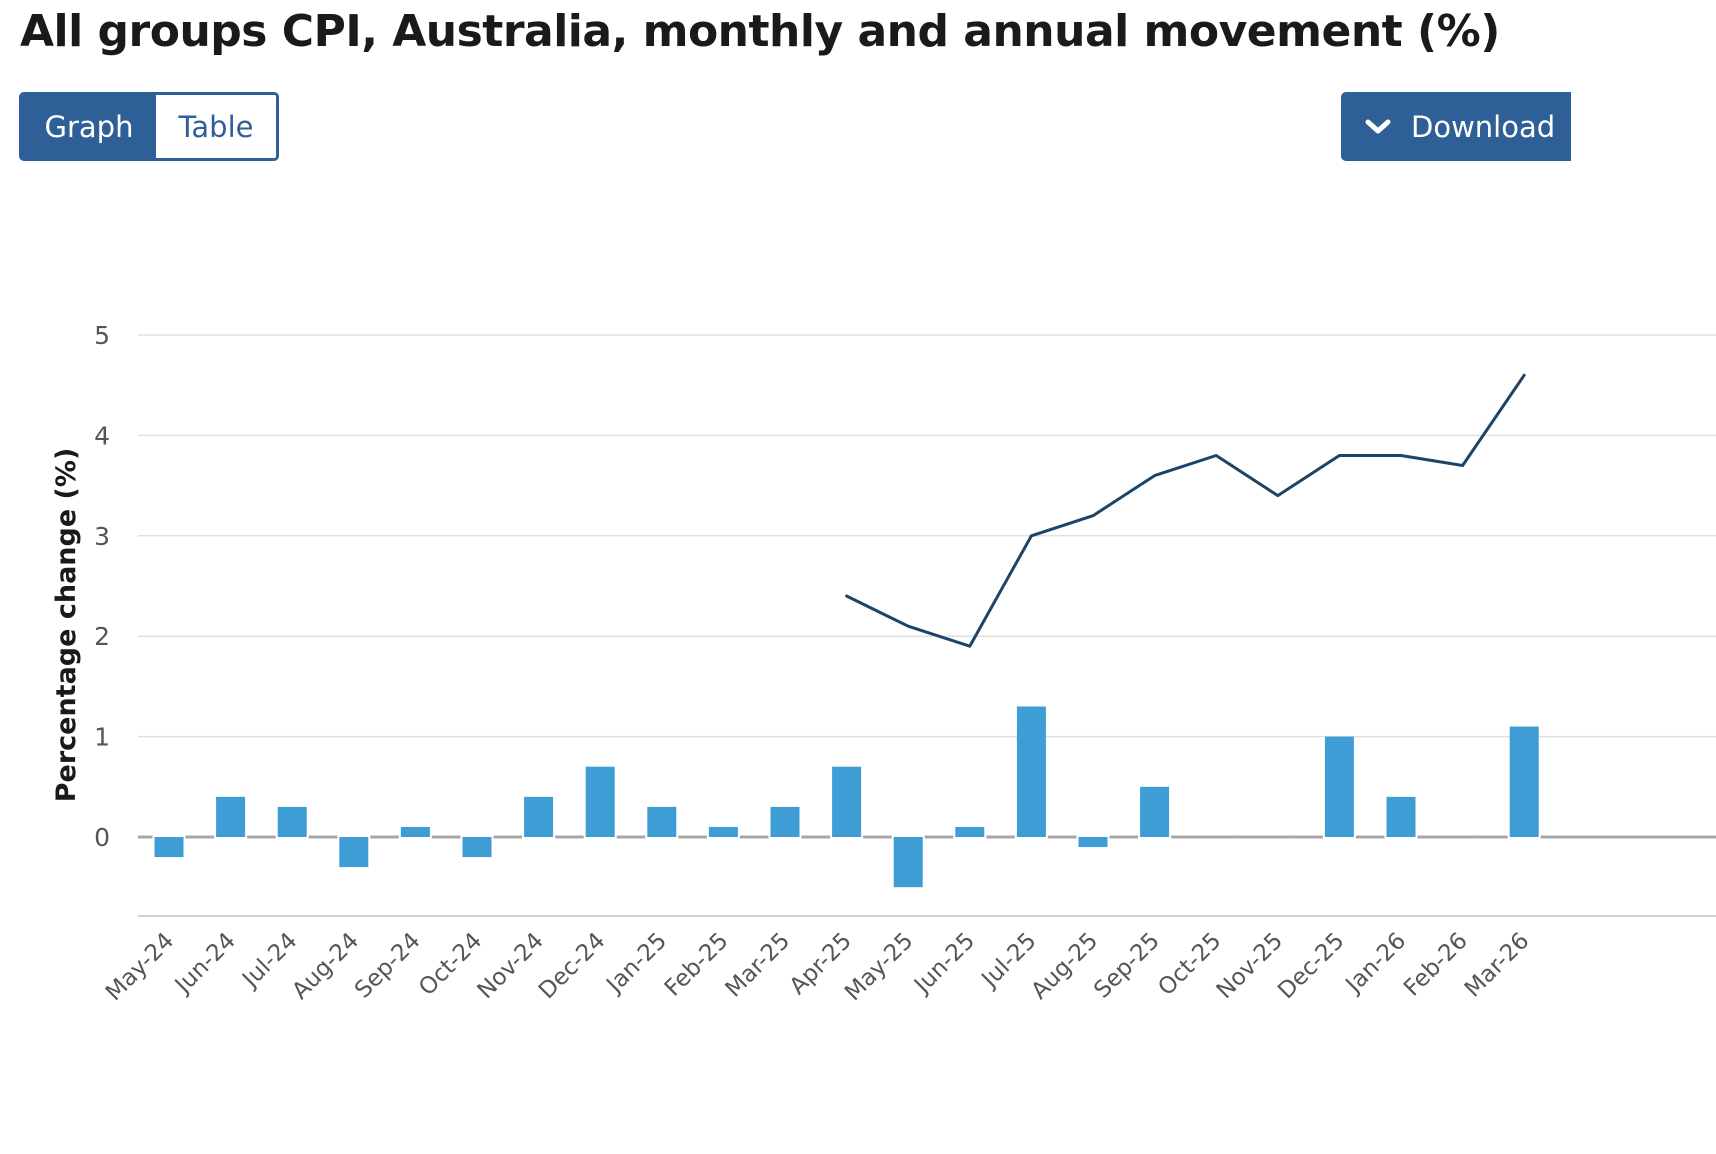 This screenshot has width=1716, height=1154. I want to click on y-tick-label: 3, so click(102, 536).